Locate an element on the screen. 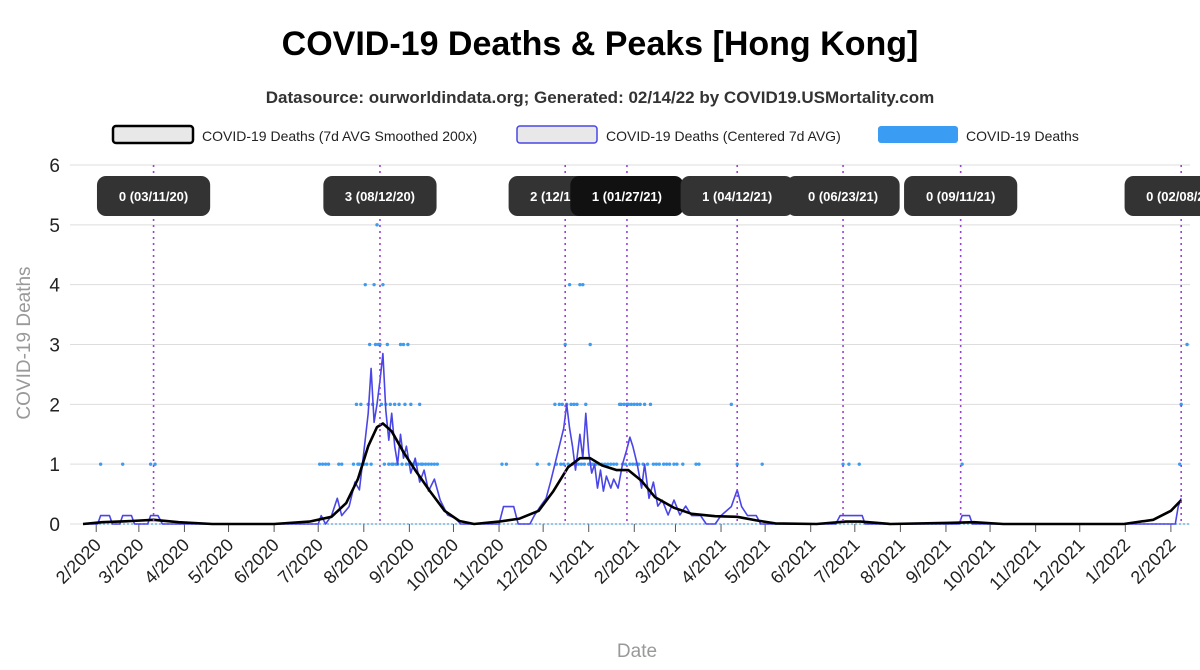 The height and width of the screenshot is (670, 1200). legend-swatch is located at coordinates (918, 134).